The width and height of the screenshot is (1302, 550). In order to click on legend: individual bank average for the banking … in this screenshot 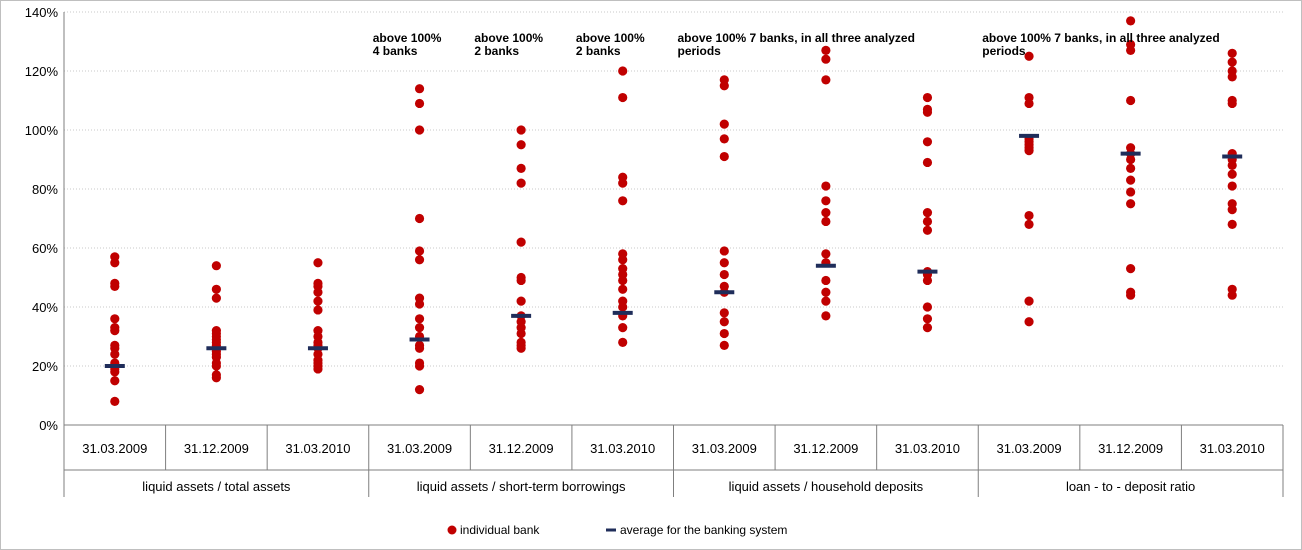, I will do `click(617, 530)`.